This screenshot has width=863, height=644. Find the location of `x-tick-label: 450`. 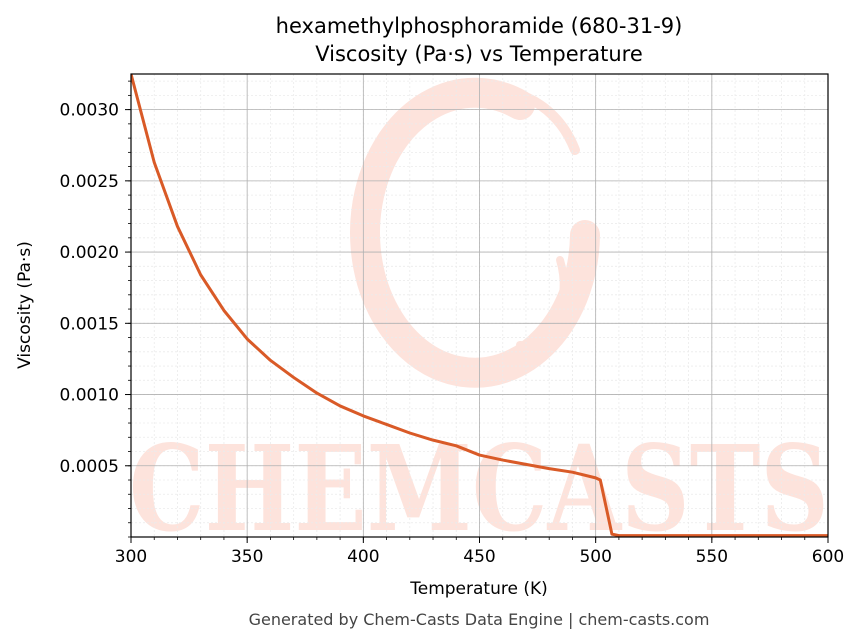

x-tick-label: 450 is located at coordinates (479, 557).